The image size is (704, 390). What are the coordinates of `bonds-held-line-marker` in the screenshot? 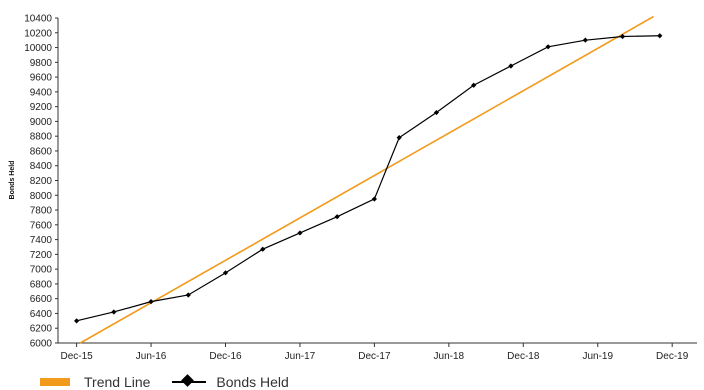 It's located at (189, 380).